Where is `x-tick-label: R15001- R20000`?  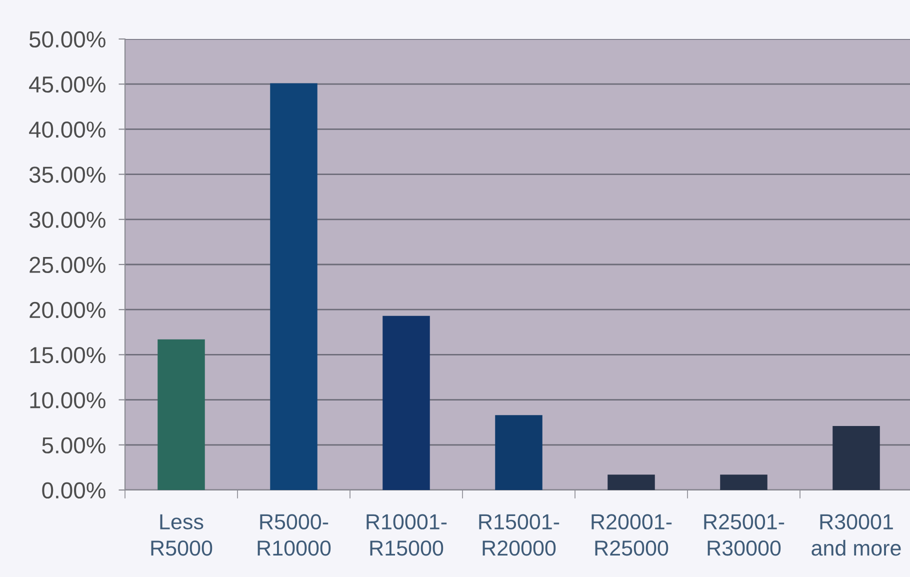 x-tick-label: R15001- R20000 is located at coordinates (519, 535).